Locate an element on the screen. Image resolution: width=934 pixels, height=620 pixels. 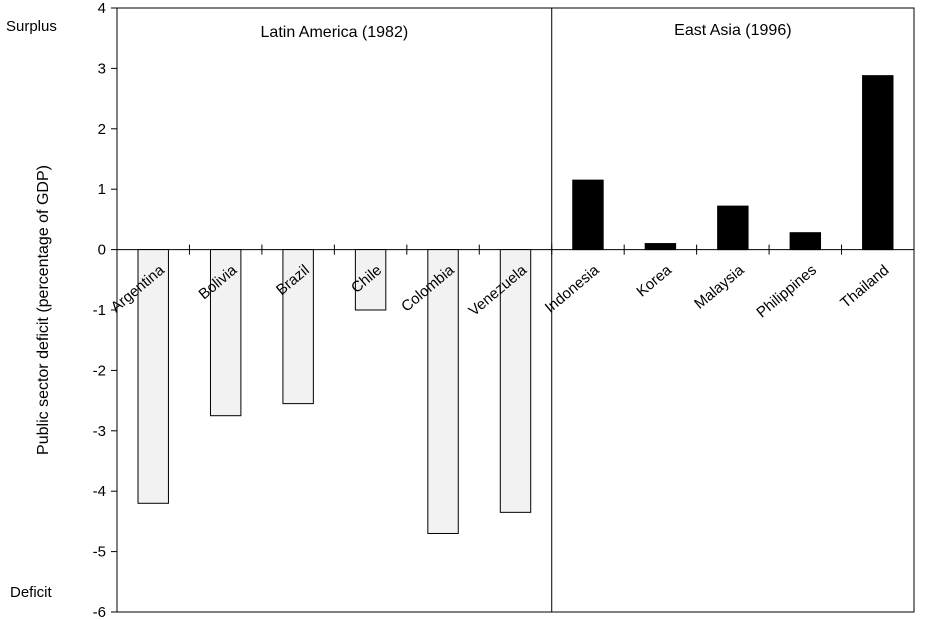
y-tick-label: 0 is located at coordinates (102, 250).